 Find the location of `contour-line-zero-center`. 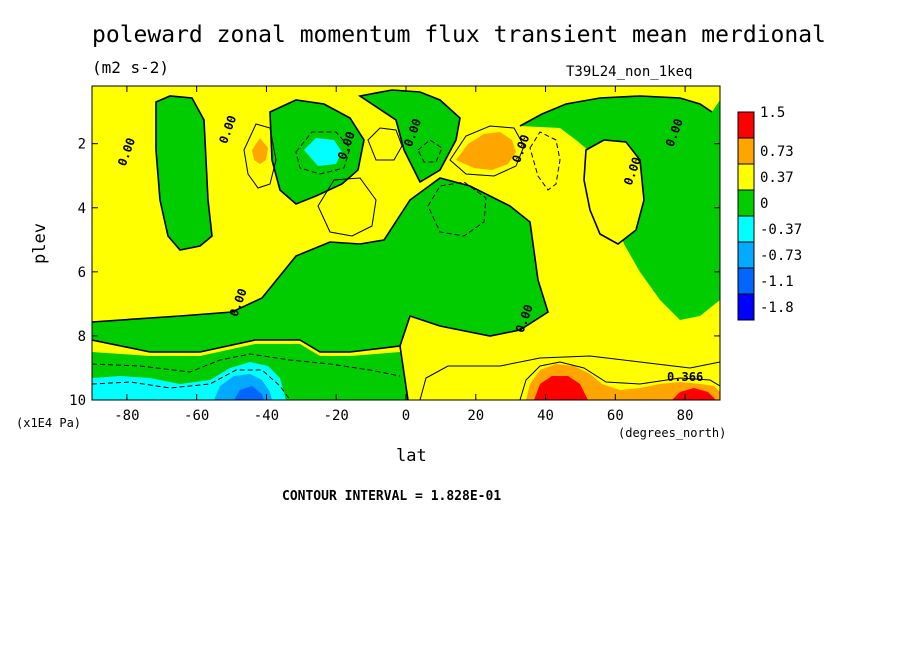

contour-line-zero-center is located at coordinates (409, 136).